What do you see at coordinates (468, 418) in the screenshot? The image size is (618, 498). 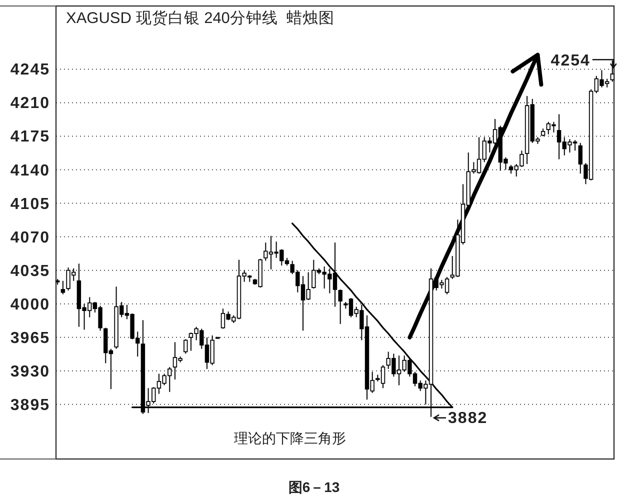 I see `annotation: 3882` at bounding box center [468, 418].